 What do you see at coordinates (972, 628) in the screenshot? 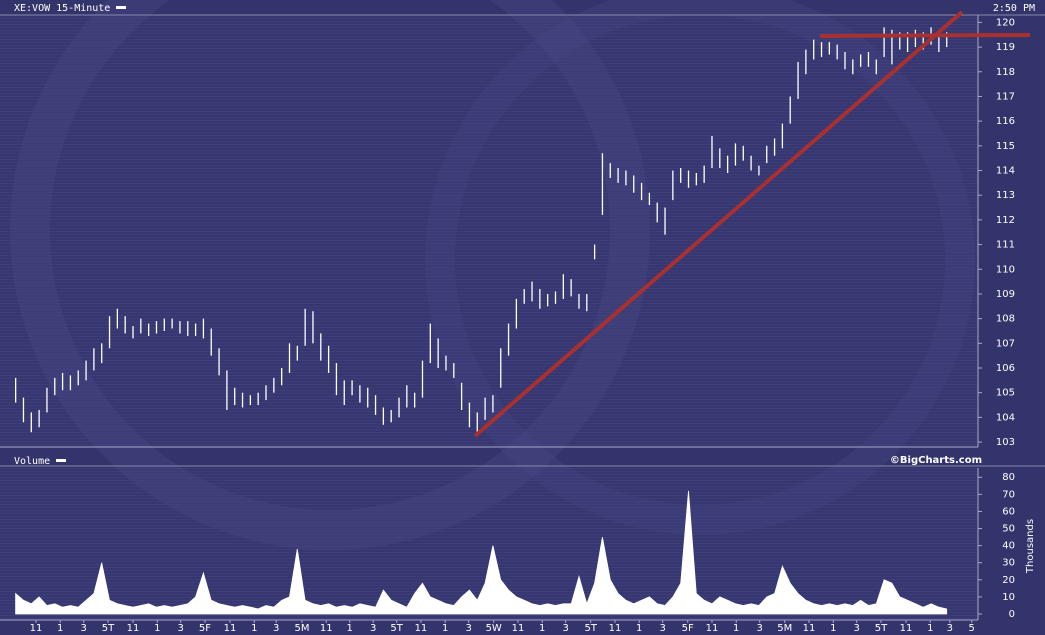
I see `x-tick-label: 5` at bounding box center [972, 628].